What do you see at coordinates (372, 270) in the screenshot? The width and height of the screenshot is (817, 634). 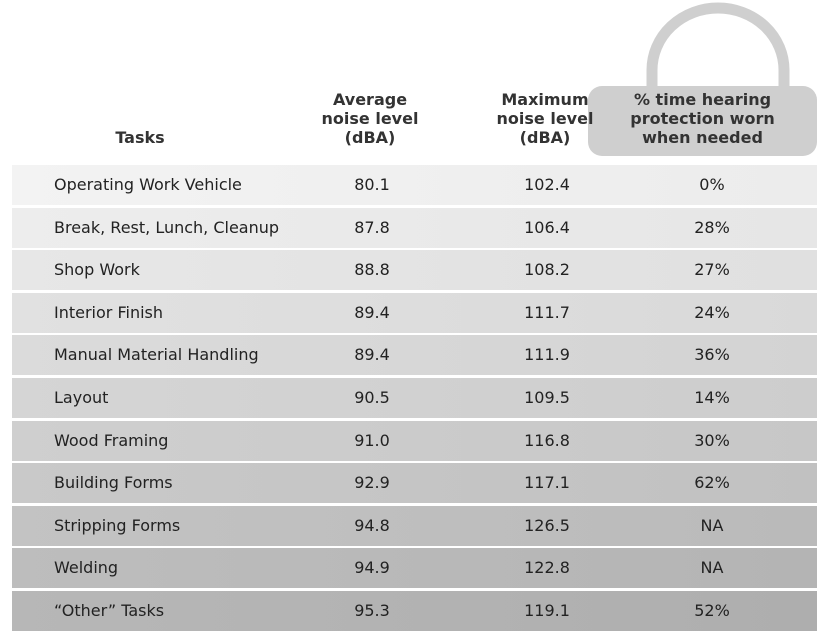 I see `table-cell: 88.8` at bounding box center [372, 270].